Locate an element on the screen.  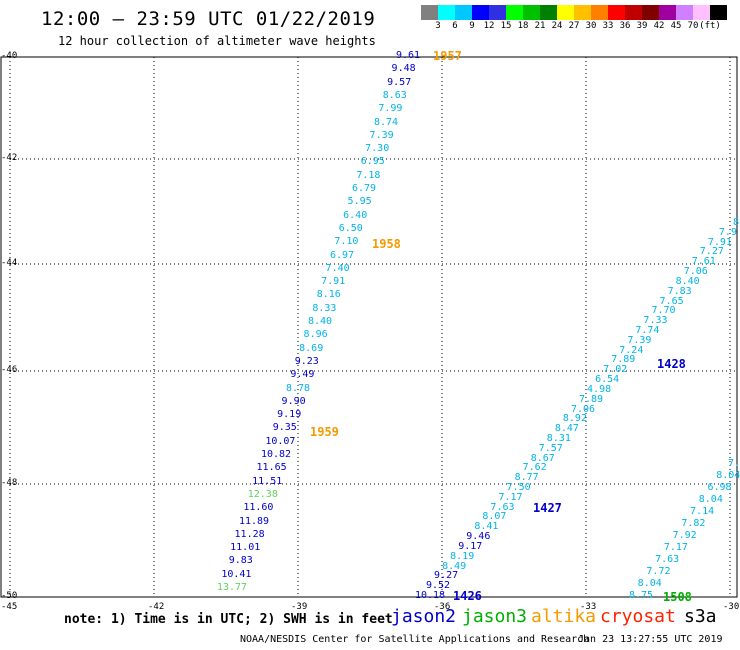
x-tick-label: -33 is located at coordinates (588, 607).